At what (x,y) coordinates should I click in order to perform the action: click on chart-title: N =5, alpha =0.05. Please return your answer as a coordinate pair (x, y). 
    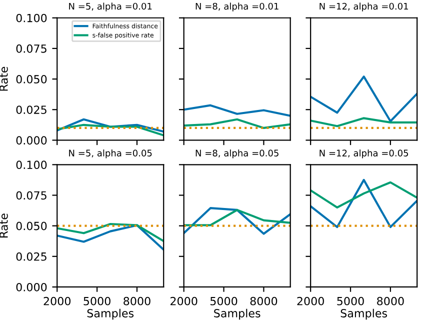
    Looking at the image, I should click on (110, 153).